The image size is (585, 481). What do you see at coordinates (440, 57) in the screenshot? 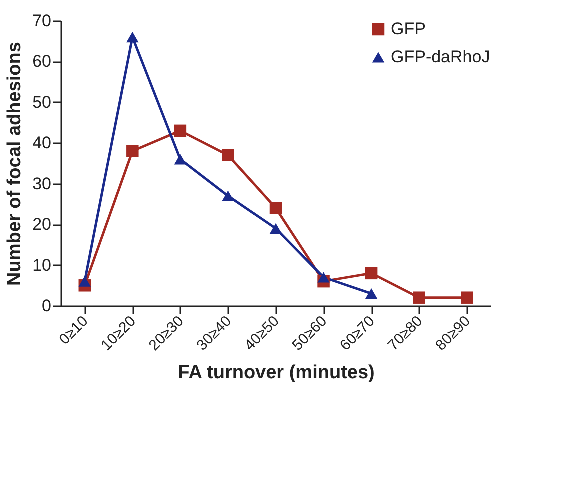
I see `legend-label: GFP-daRhoJ` at bounding box center [440, 57].